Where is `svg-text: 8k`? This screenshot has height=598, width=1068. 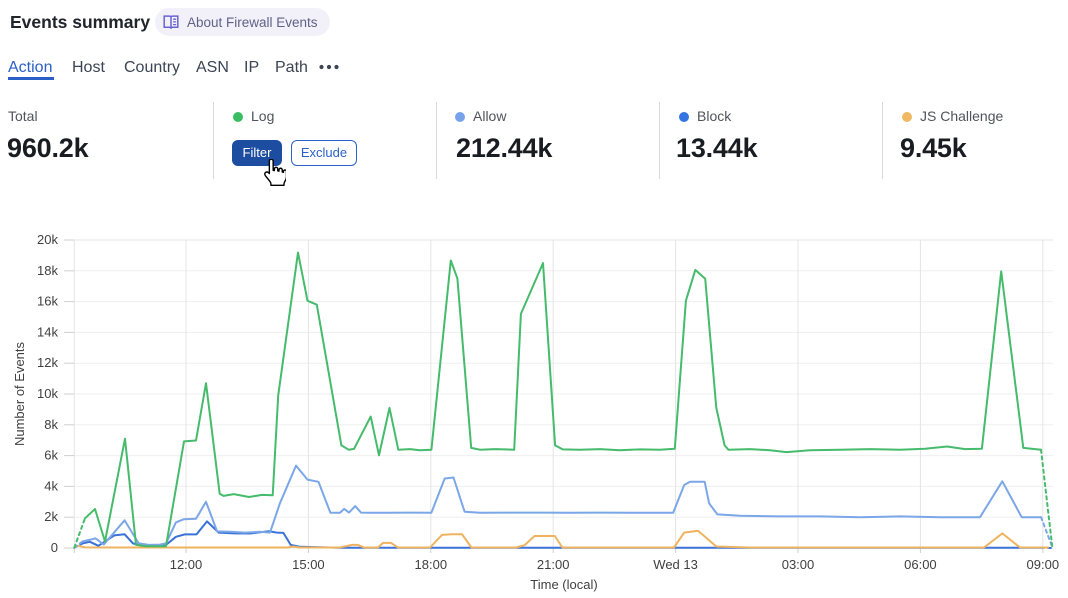
svg-text: 8k is located at coordinates (51, 424).